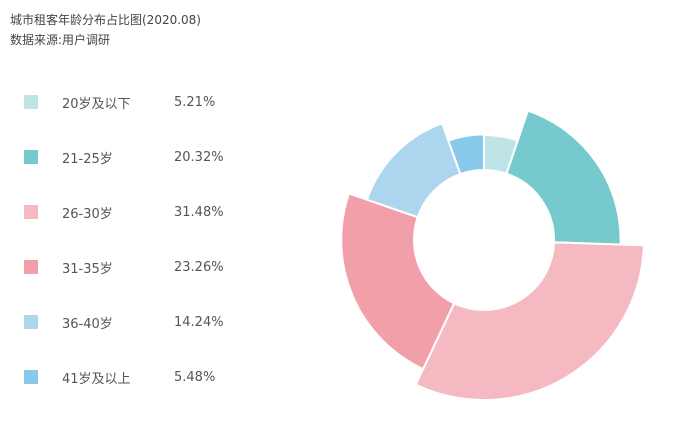 The width and height of the screenshot is (698, 432). What do you see at coordinates (105, 30) in the screenshot?
I see `chart-header: 城市租客年龄分布占比图(2020.08) 数据来源:用户调研` at bounding box center [105, 30].